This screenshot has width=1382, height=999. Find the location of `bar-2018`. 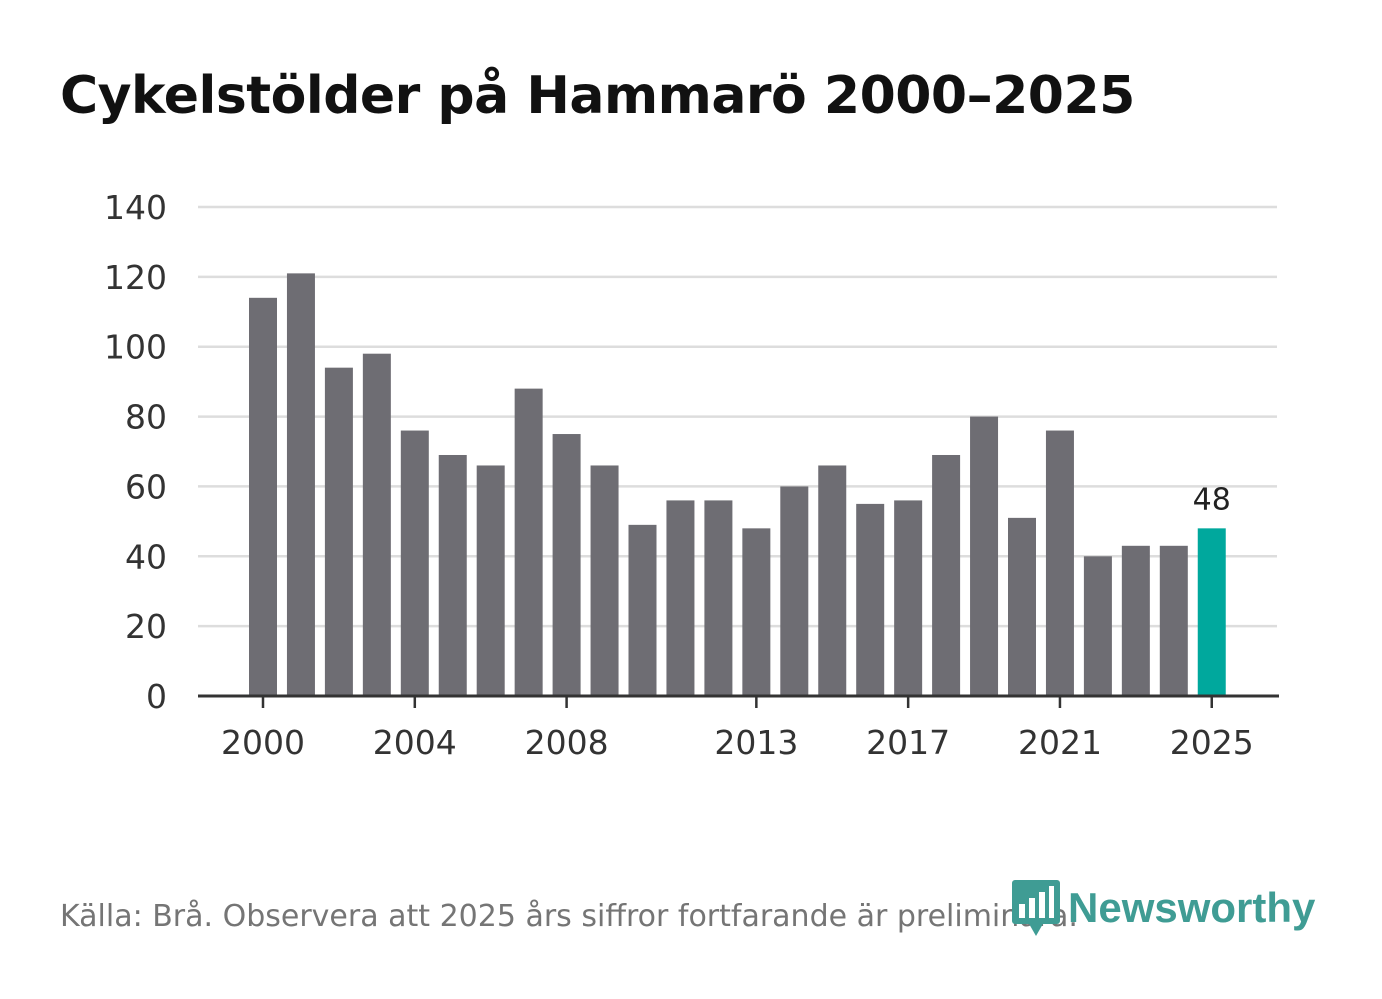

bar-2018 is located at coordinates (946, 575).